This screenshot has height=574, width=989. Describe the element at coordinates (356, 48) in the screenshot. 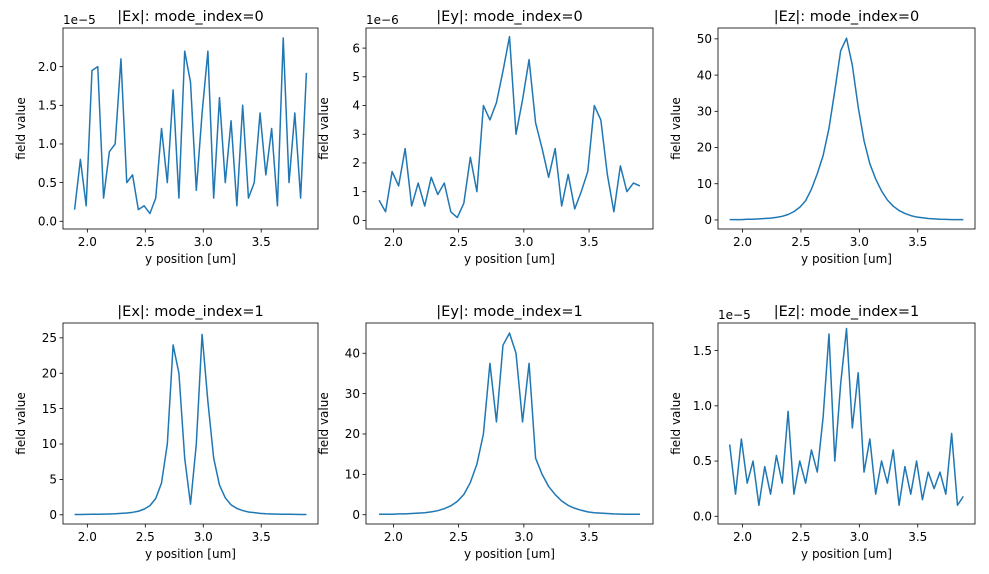

I see `y-tick-label: 6` at that location.